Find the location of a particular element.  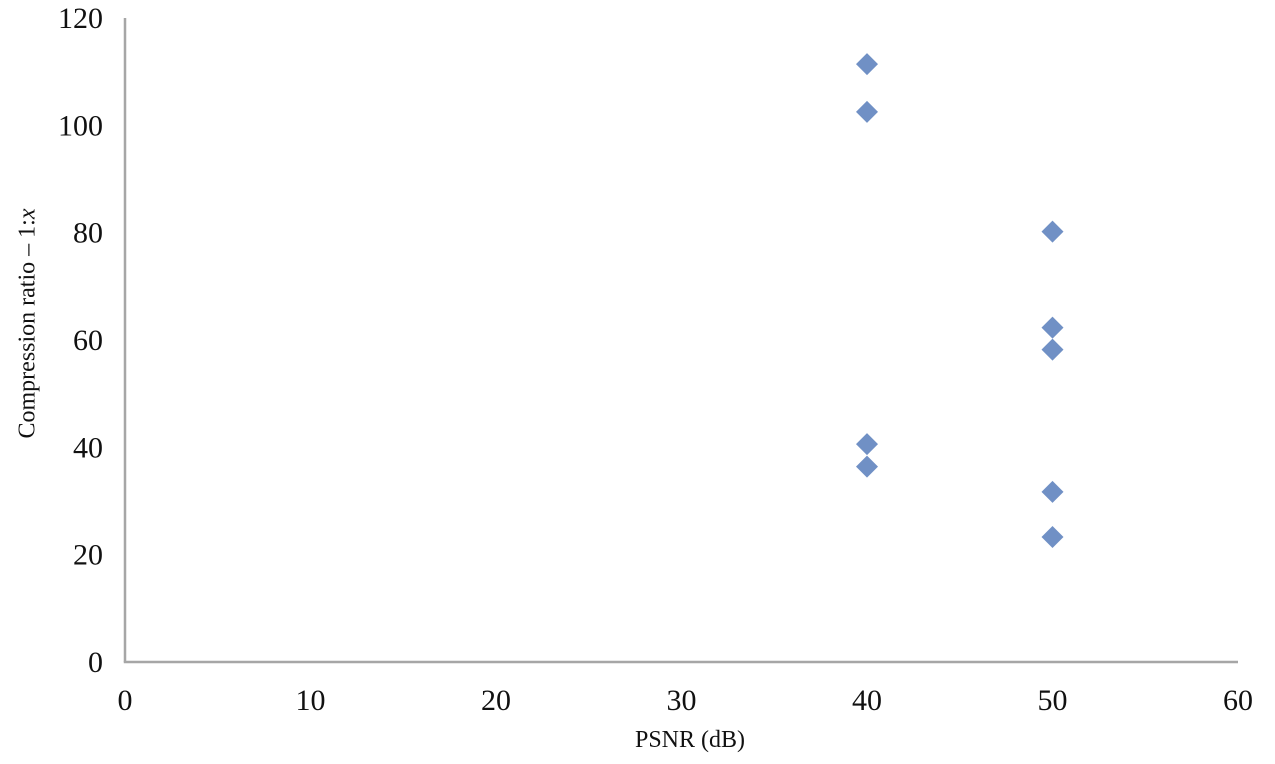

y-axis-title: Compression ratio – 1:x is located at coordinates (28, 324).